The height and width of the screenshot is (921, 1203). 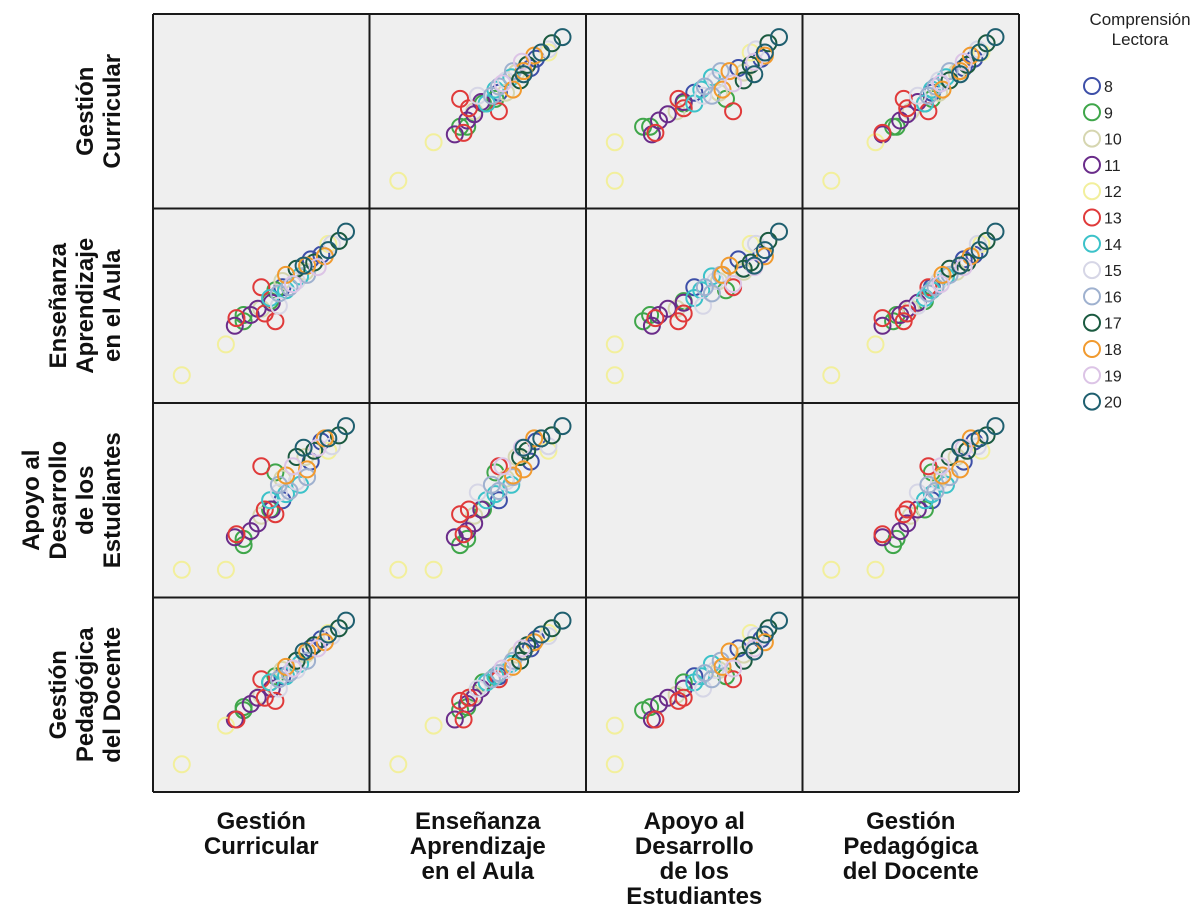 What do you see at coordinates (261, 111) in the screenshot?
I see `cell-bg-r0-c0` at bounding box center [261, 111].